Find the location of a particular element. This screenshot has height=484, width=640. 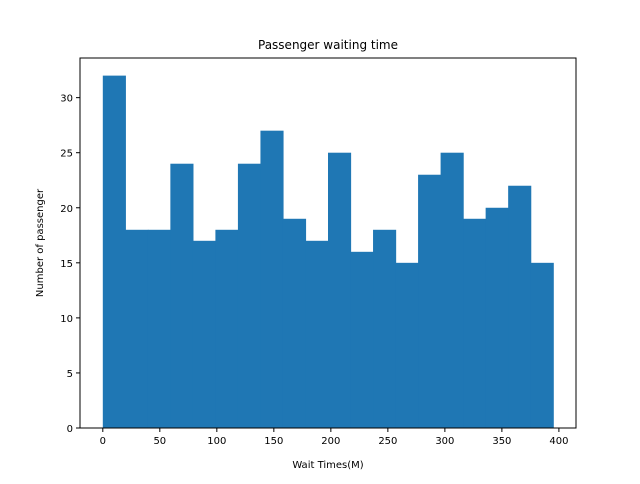

x-tick-label: 200 is located at coordinates (330, 441).